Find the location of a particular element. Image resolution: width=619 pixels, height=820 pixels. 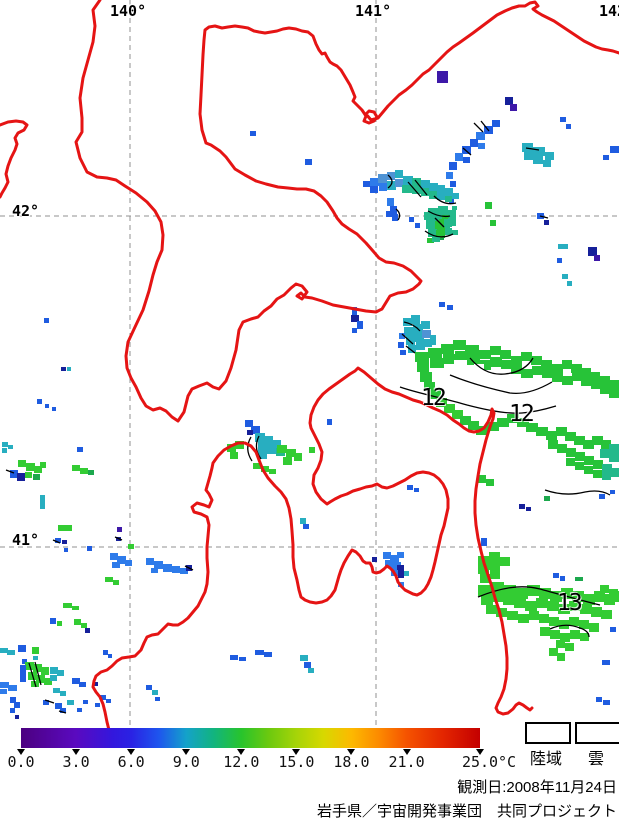

latitude-label: 41° is located at coordinates (26, 540).